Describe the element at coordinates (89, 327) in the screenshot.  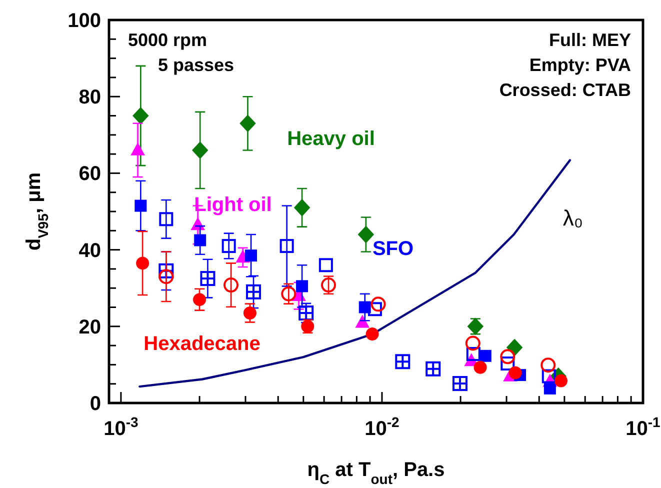
I see `y-tick-label: 20` at that location.